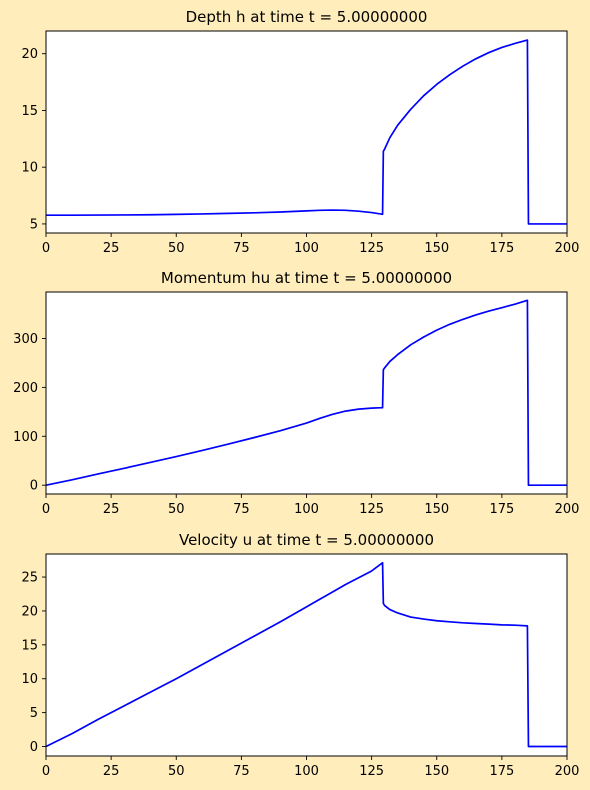  What do you see at coordinates (307, 17) in the screenshot?
I see `chart-title: Depth h at time t = 5.00000000` at bounding box center [307, 17].